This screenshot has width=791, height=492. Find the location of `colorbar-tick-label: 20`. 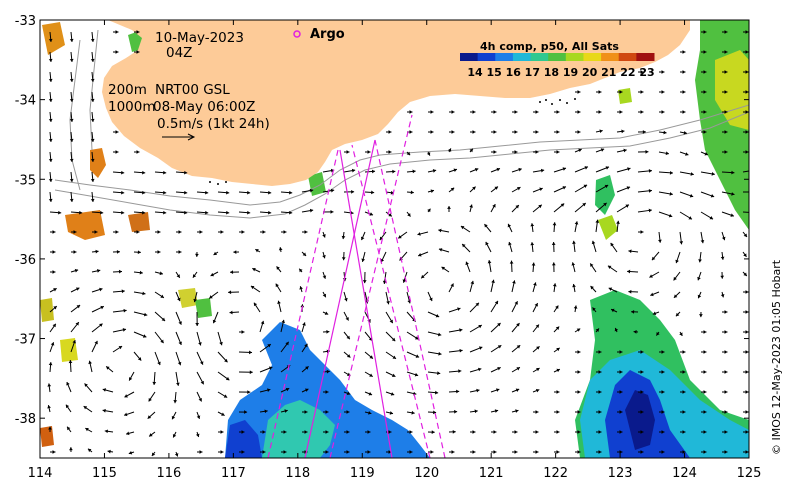

colorbar-tick-label: 20 is located at coordinates (590, 72).